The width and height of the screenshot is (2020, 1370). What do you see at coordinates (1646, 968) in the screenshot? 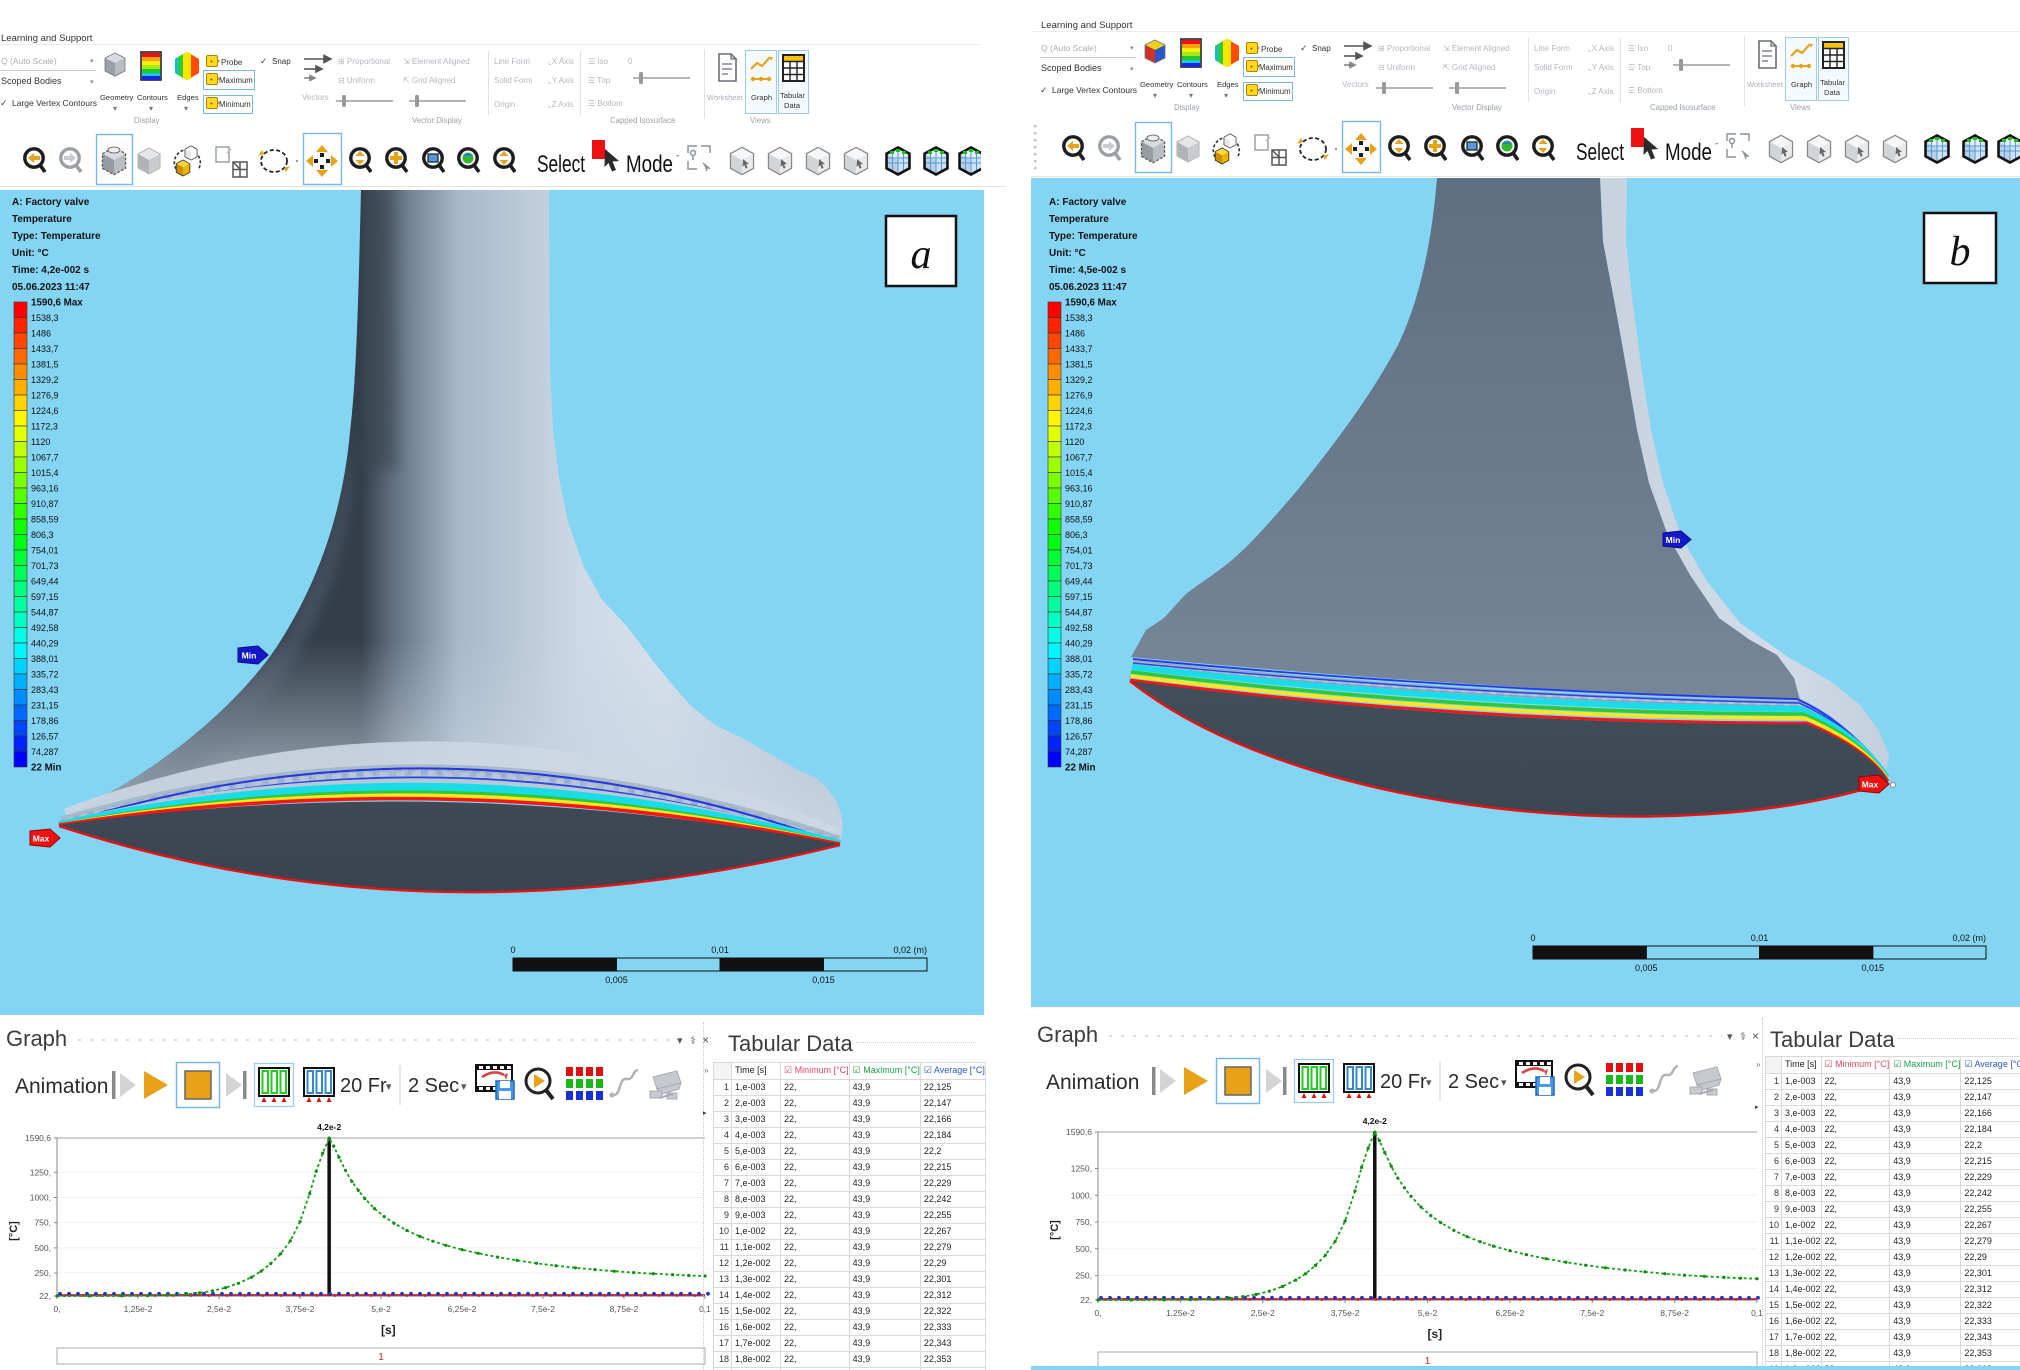
I see `svg-text: 0,005` at bounding box center [1646, 968].